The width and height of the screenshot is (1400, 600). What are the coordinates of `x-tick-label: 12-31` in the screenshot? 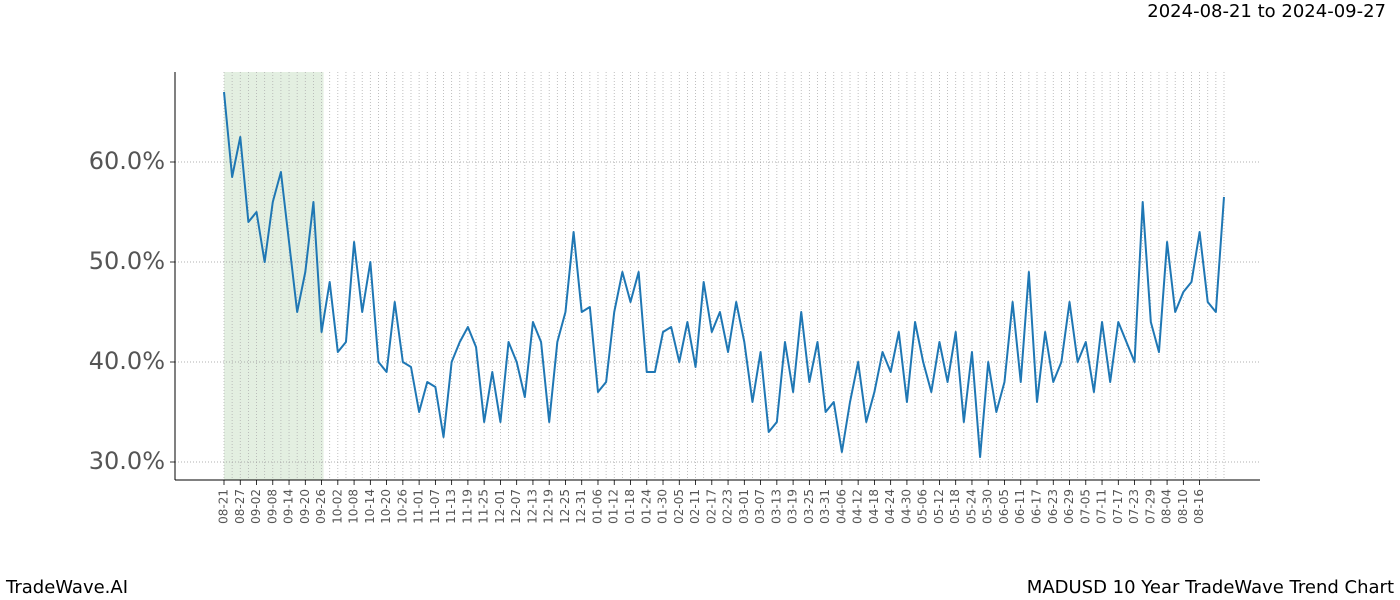 It's located at (581, 506).